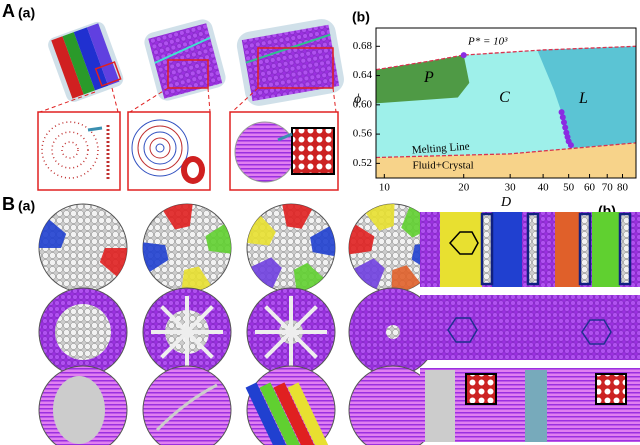 Image resolution: width=640 pixels, height=445 pixels. Describe the element at coordinates (544, 188) in the screenshot. I see `x-tick-label: 40` at that location.